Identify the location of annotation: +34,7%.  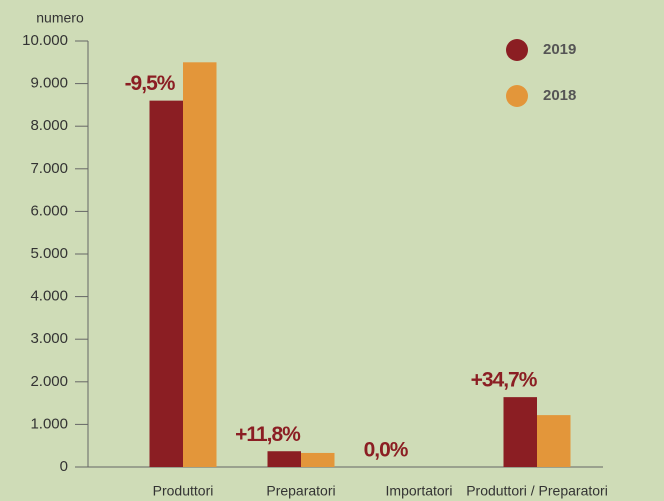
(504, 380).